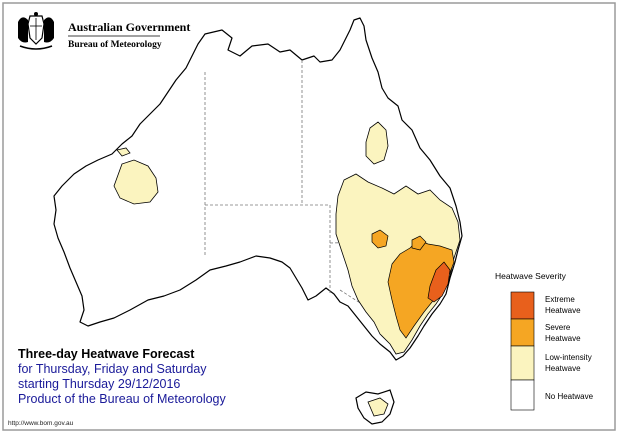 The width and height of the screenshot is (620, 441). Describe the element at coordinates (129, 27) in the screenshot. I see `government-title: Australian Government` at that location.